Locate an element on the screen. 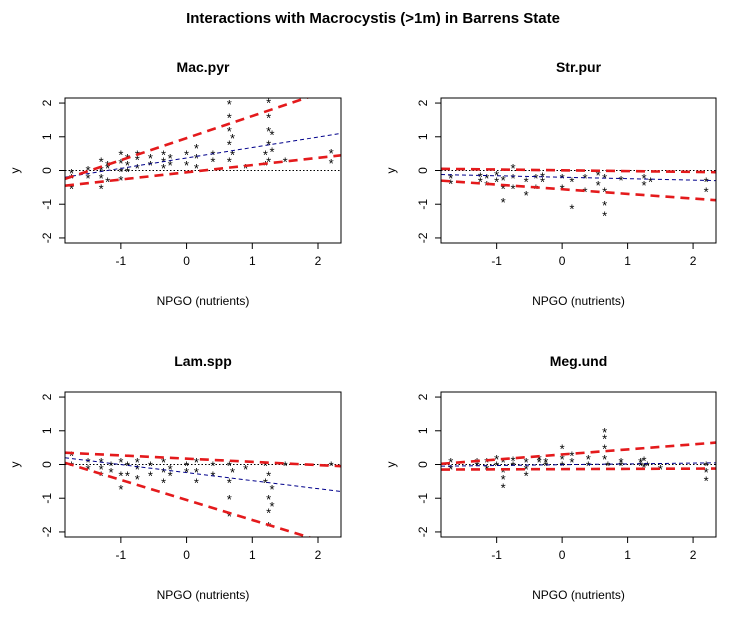  x-axis-label: NPGO (nutrients) is located at coordinates (578, 301).